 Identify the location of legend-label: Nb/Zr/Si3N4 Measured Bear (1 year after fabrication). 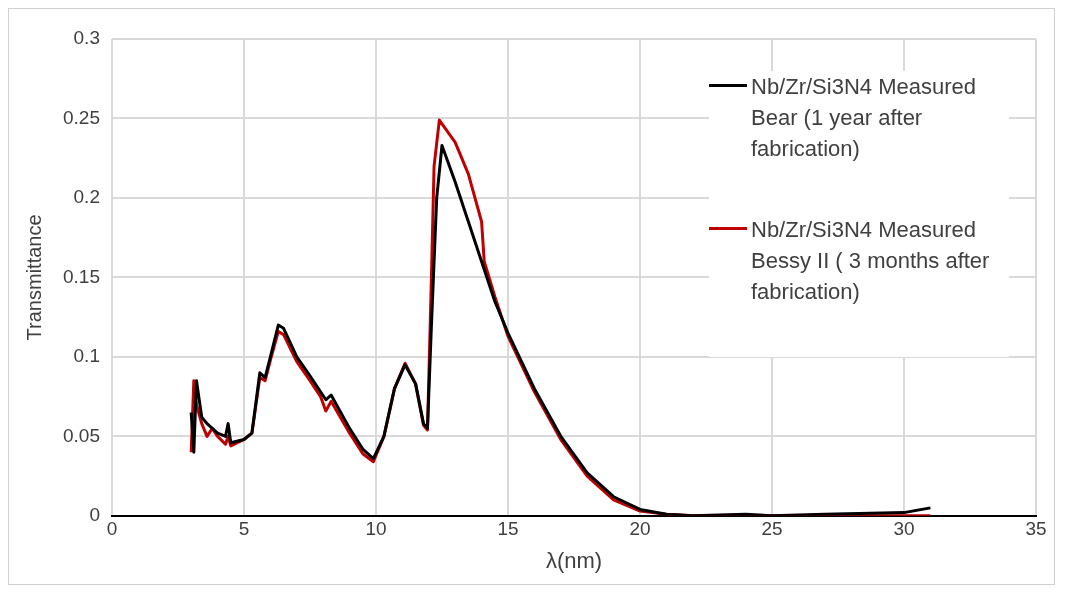
(864, 118).